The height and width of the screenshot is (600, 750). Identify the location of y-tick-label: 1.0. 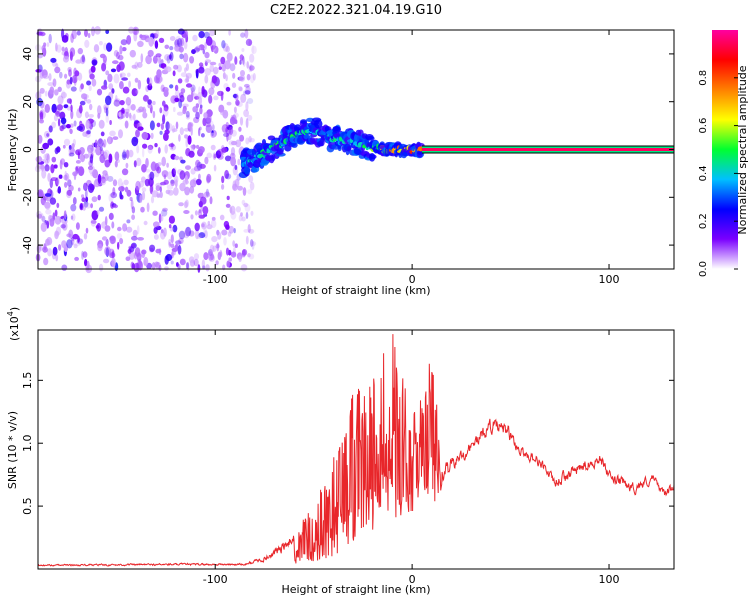
(27, 443).